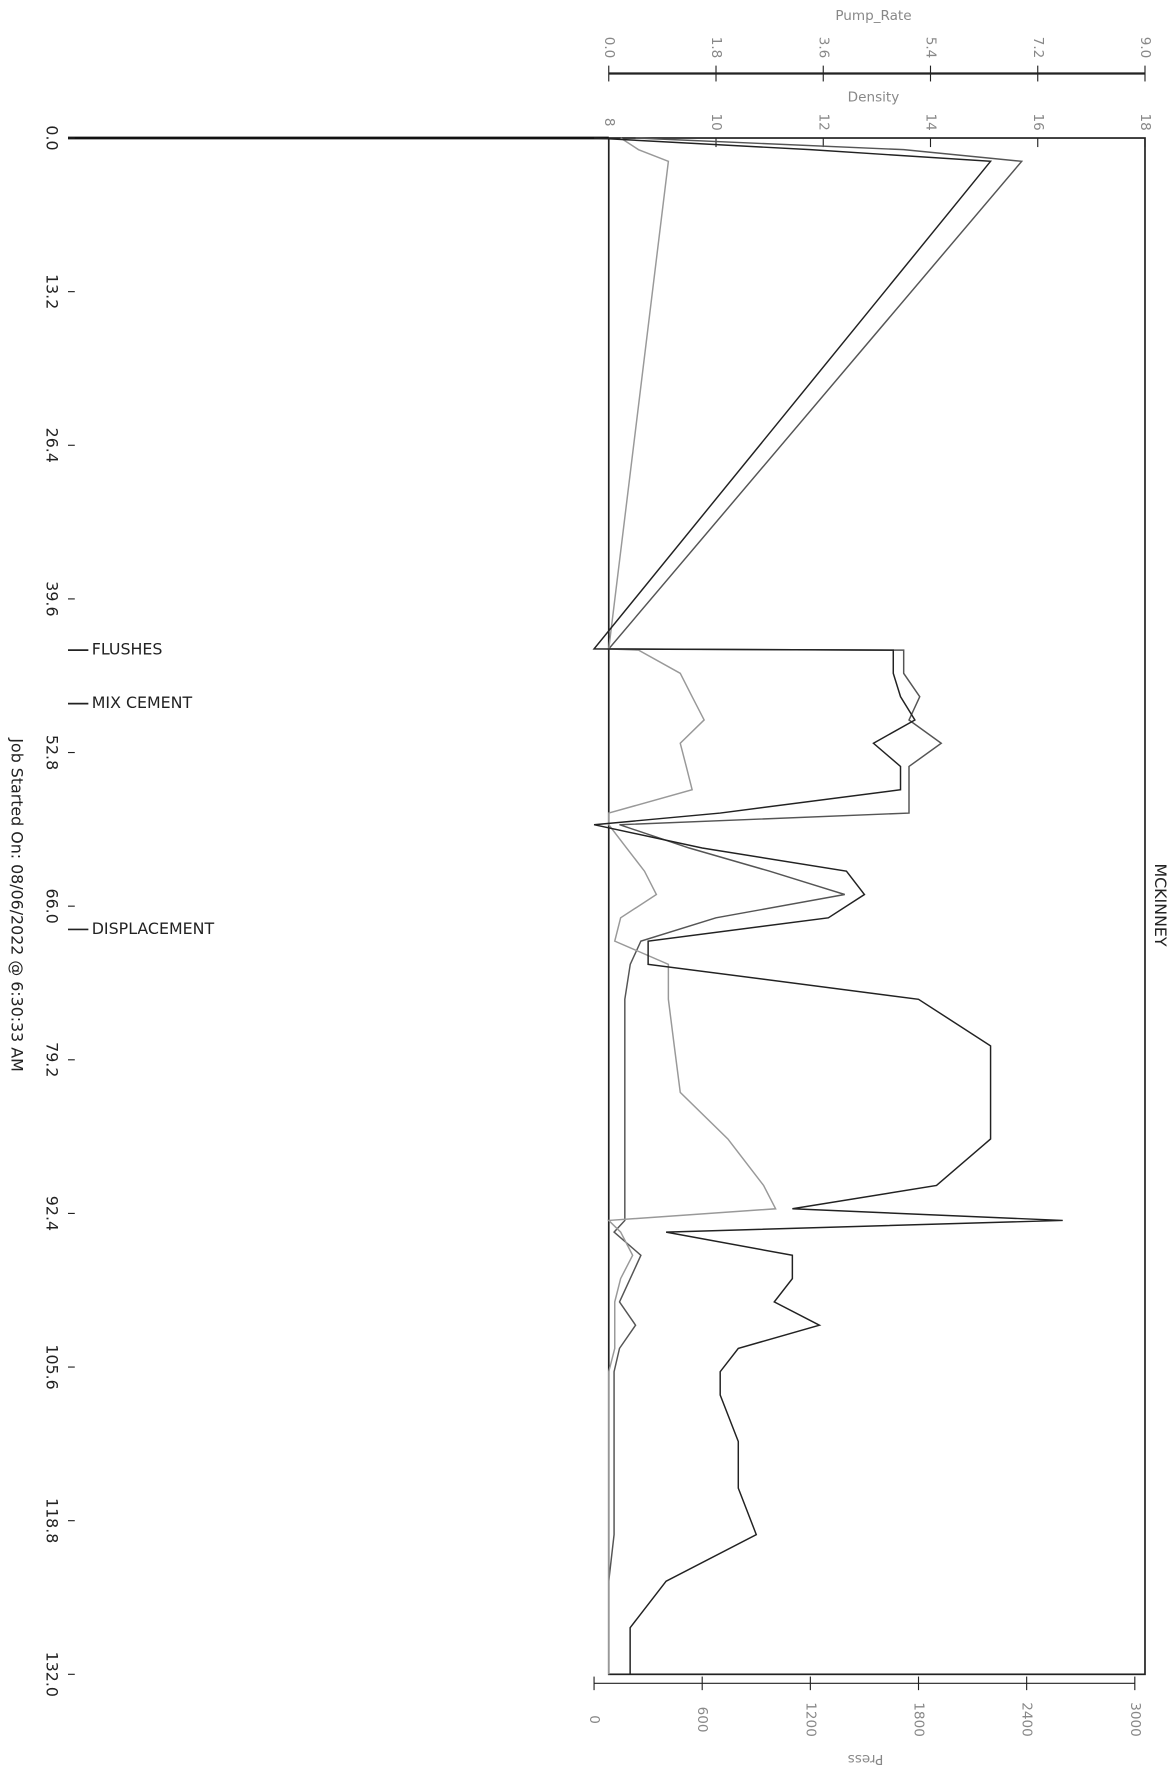  Describe the element at coordinates (716, 48) in the screenshot. I see `y2-tick-label: 1.8` at that location.